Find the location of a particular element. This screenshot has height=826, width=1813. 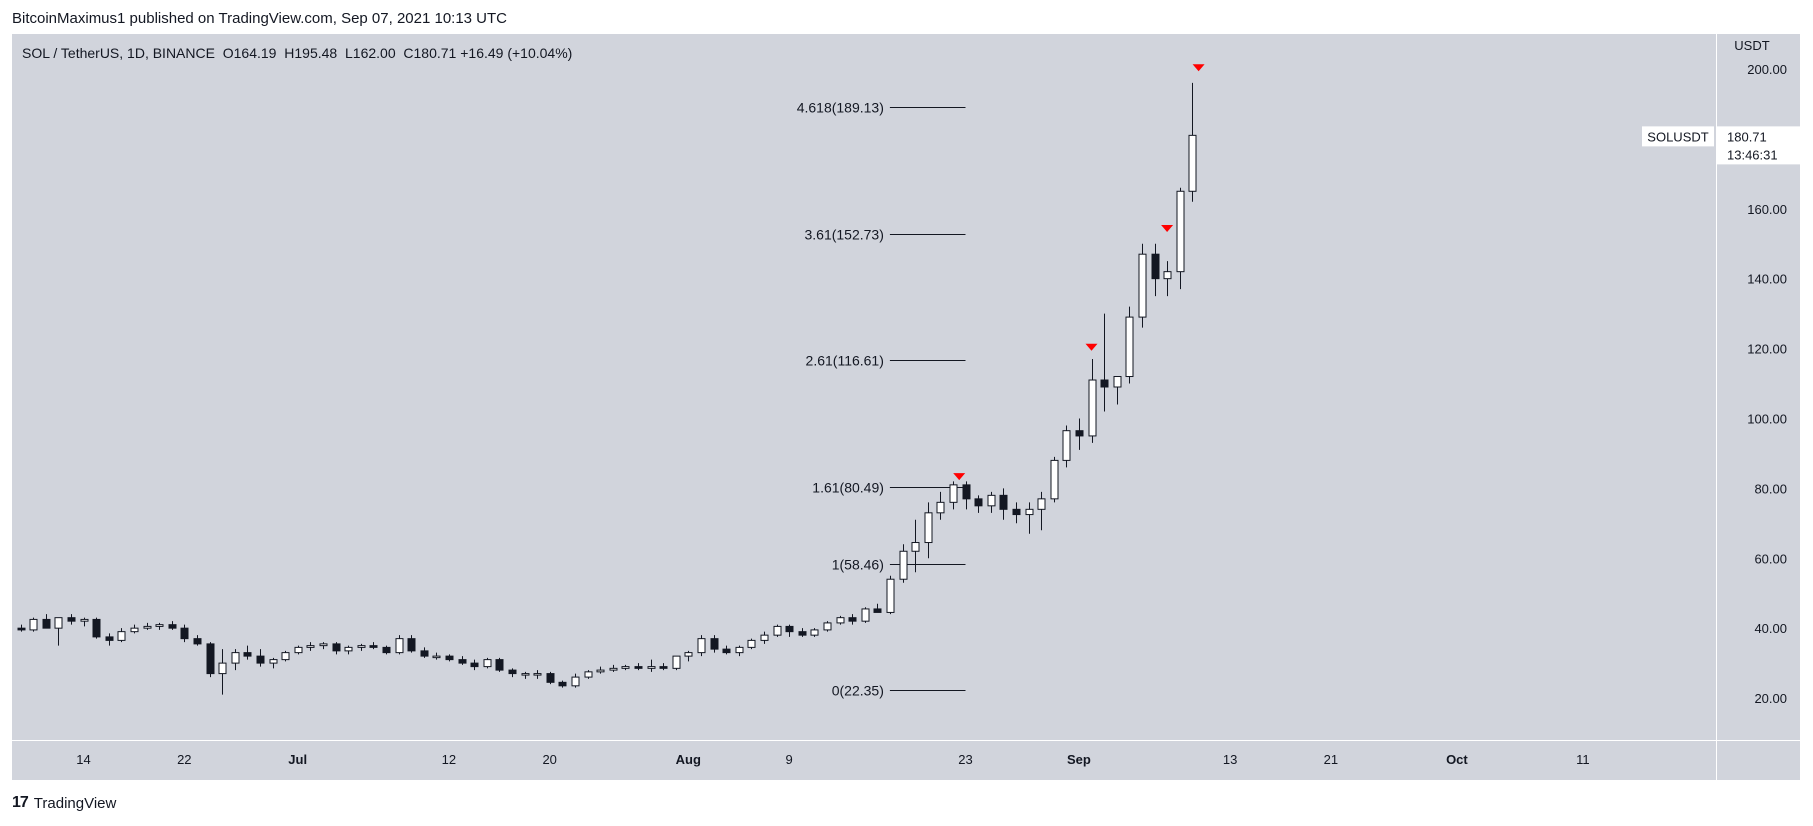

price-tick-label: 160.00 is located at coordinates (1767, 209).